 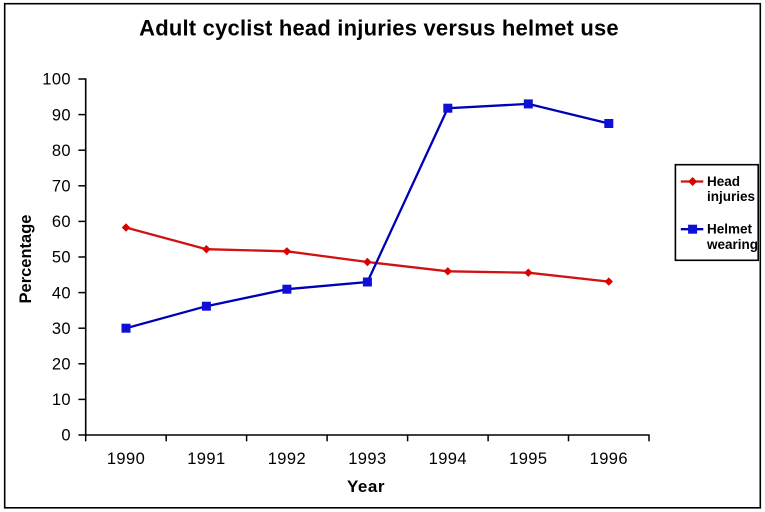 What do you see at coordinates (61, 115) in the screenshot?
I see `svg-text: 90` at bounding box center [61, 115].